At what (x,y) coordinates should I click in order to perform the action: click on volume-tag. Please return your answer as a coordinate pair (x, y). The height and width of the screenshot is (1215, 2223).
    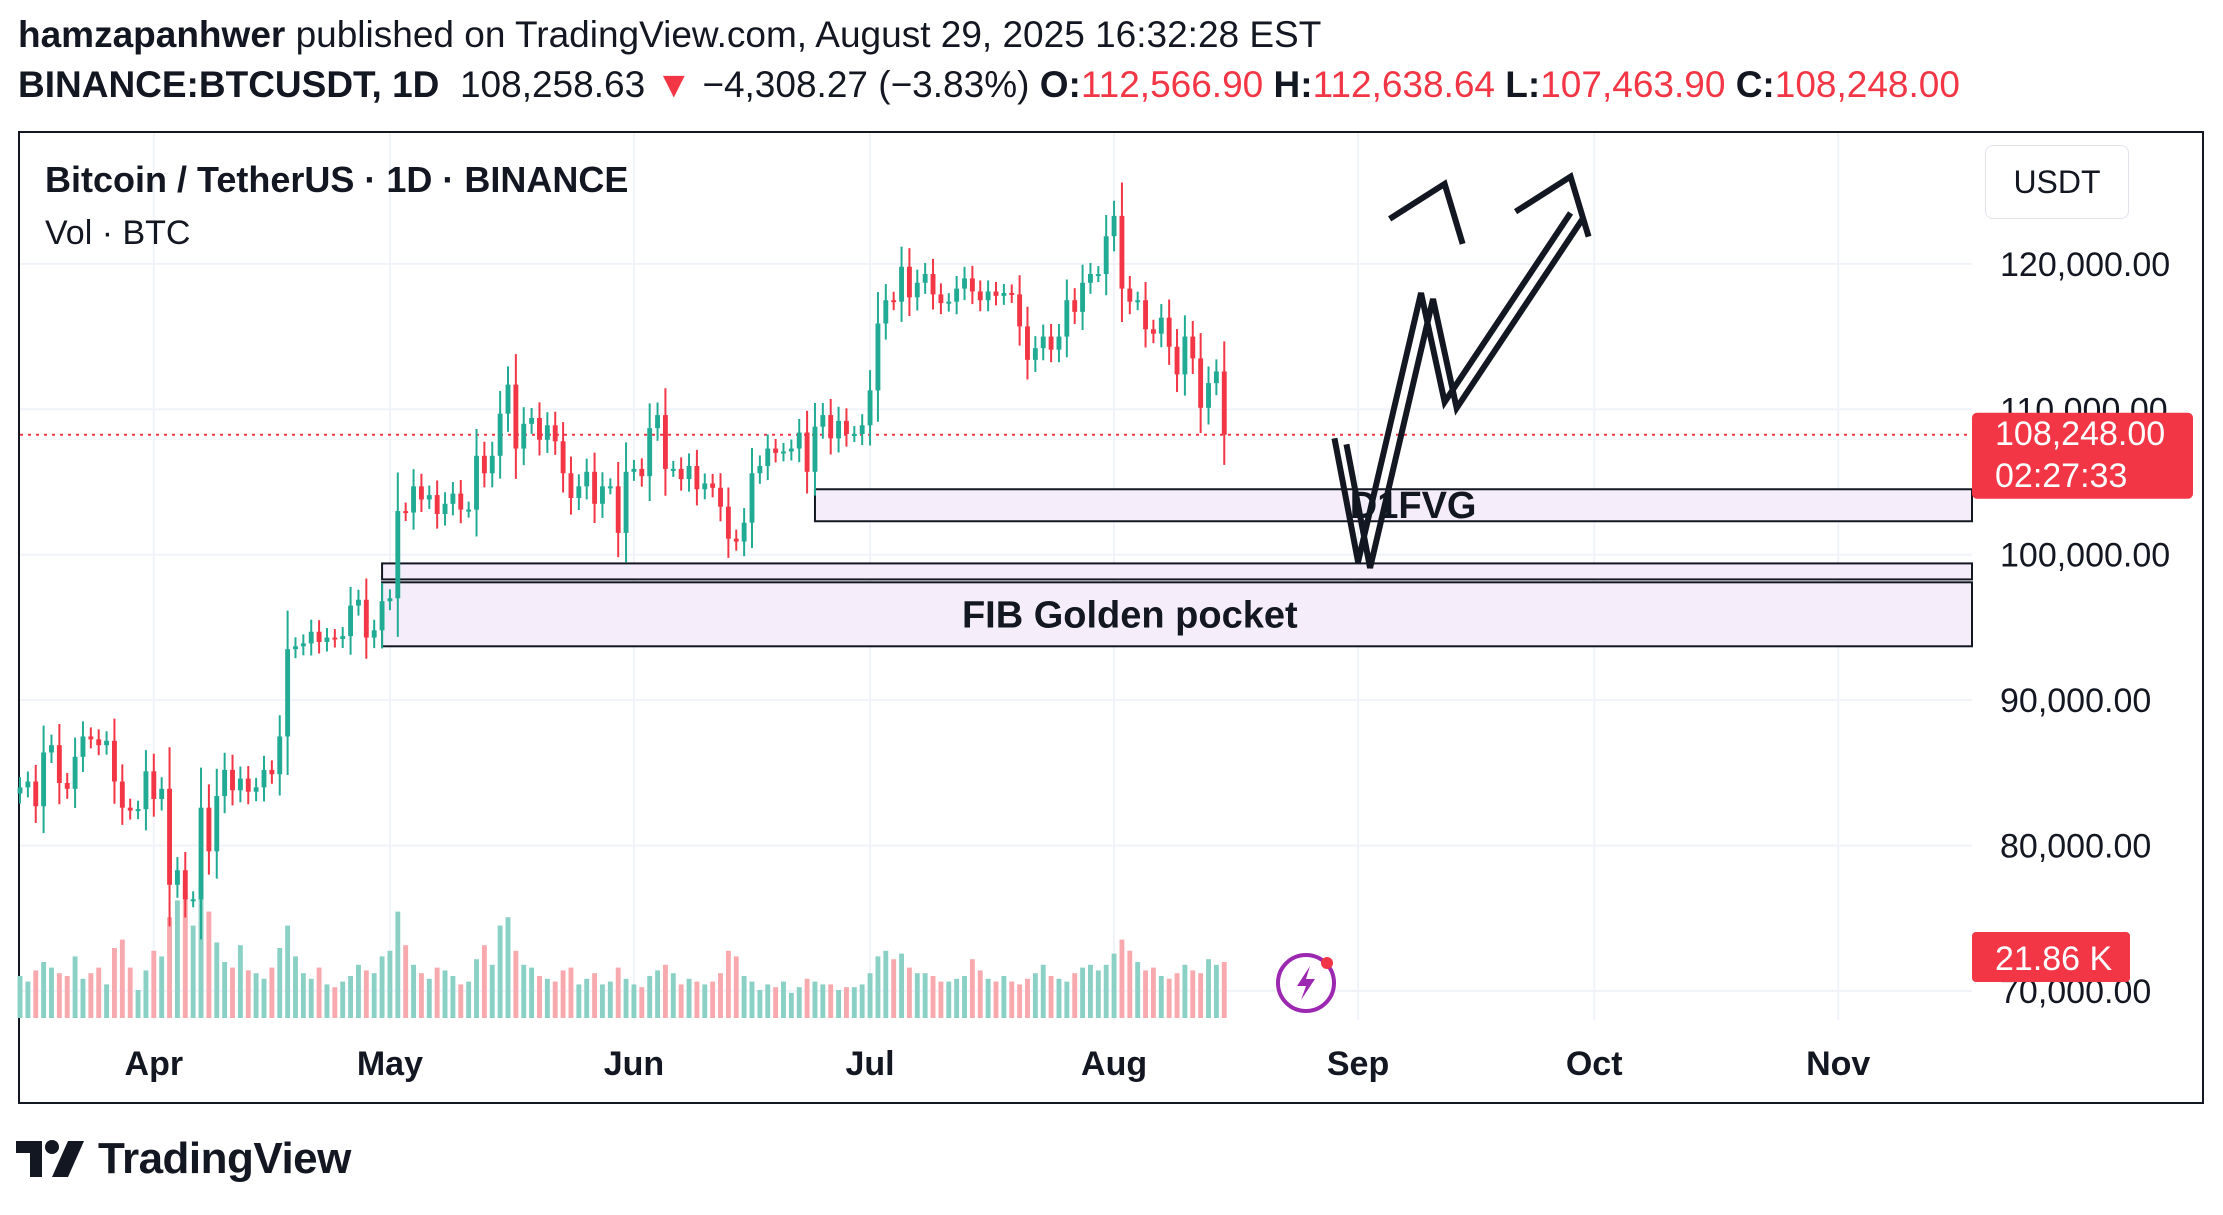
    Looking at the image, I should click on (2051, 957).